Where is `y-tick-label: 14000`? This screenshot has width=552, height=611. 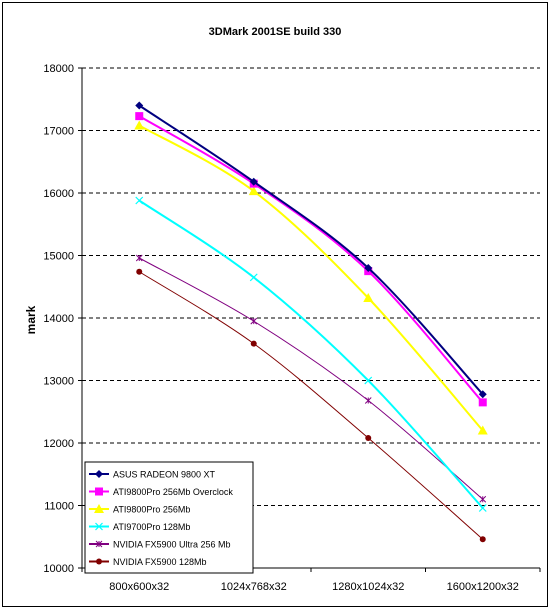 y-tick-label: 14000 is located at coordinates (58, 319).